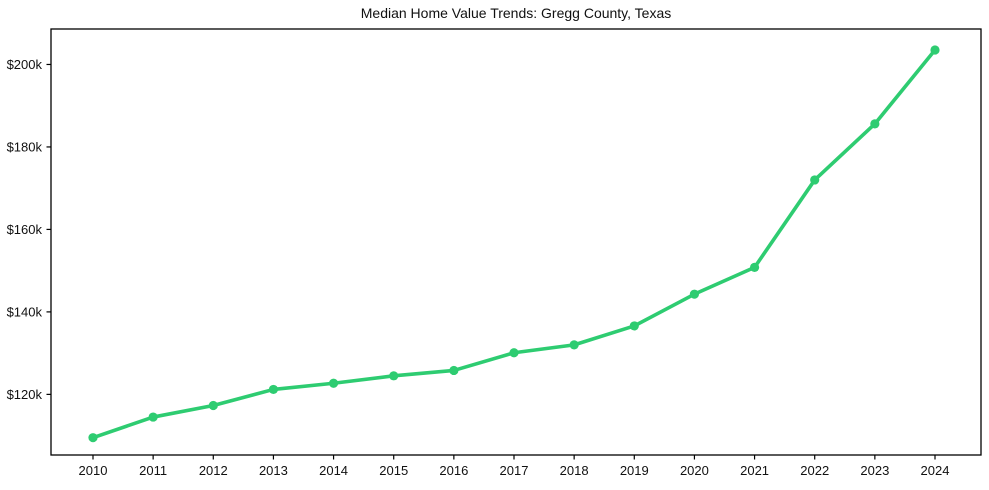 This screenshot has height=490, width=989. What do you see at coordinates (574, 470) in the screenshot?
I see `x-axis-tick-label: 2018` at bounding box center [574, 470].